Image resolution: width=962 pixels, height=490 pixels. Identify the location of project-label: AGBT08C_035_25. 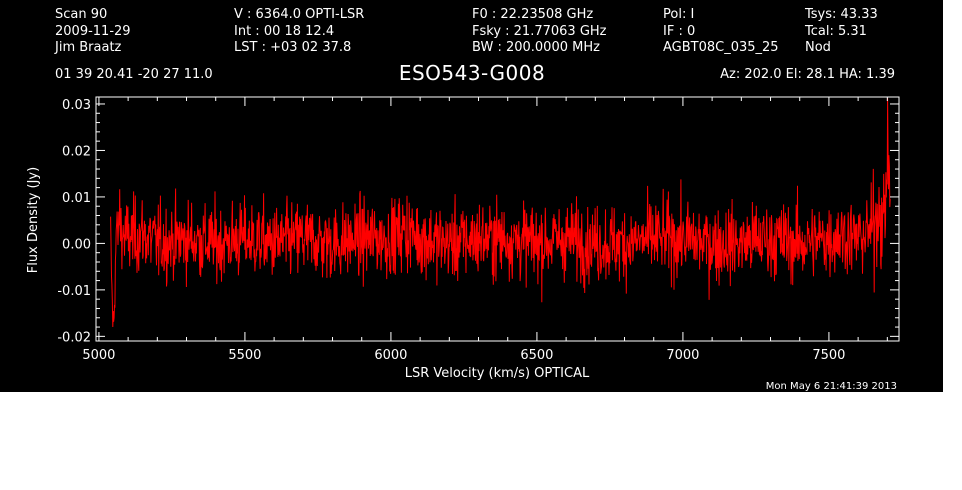
(721, 47).